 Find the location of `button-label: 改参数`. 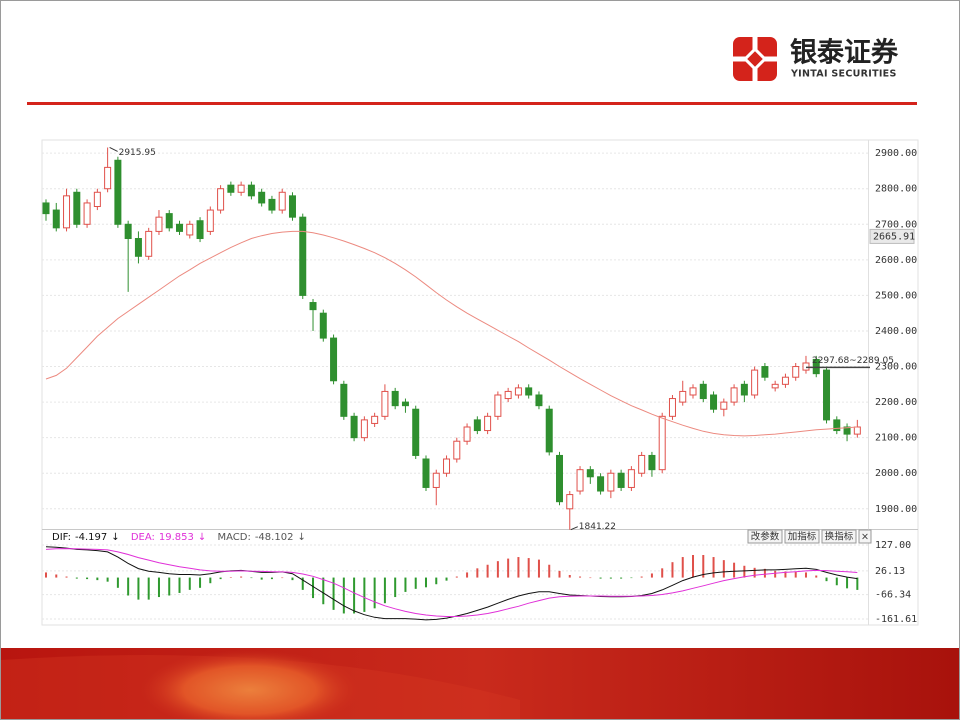

button-label: 改参数 is located at coordinates (765, 537).